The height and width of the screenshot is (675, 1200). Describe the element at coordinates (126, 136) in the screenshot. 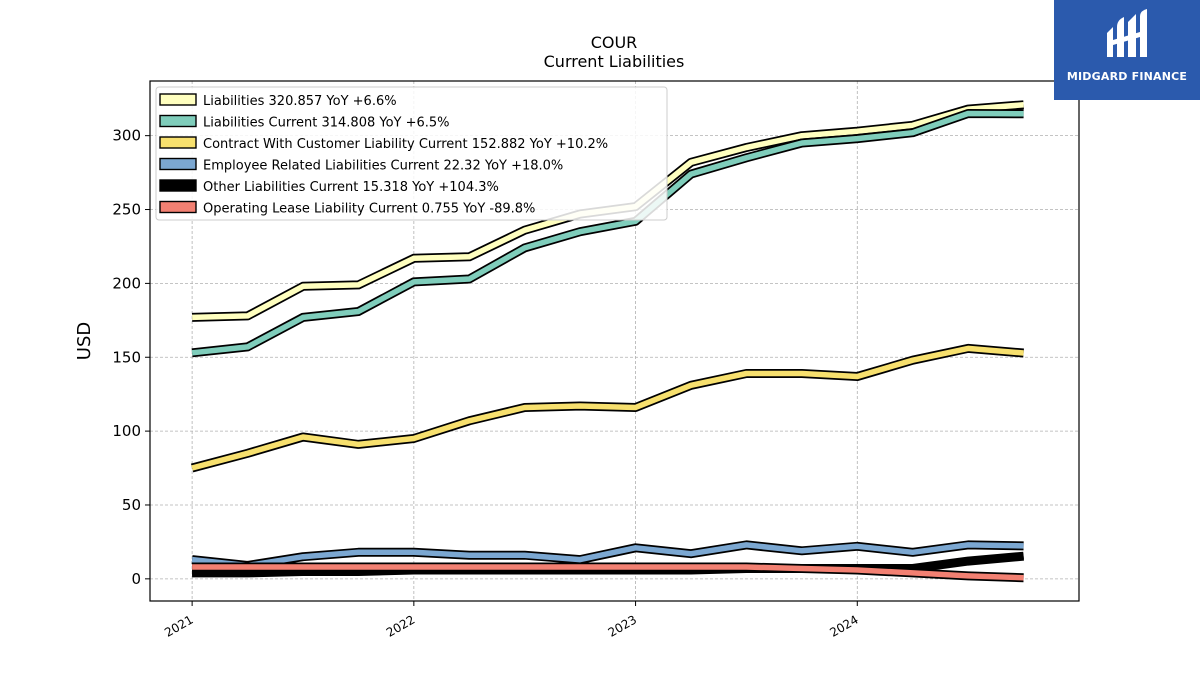

I see `y-tick-label: 300` at that location.